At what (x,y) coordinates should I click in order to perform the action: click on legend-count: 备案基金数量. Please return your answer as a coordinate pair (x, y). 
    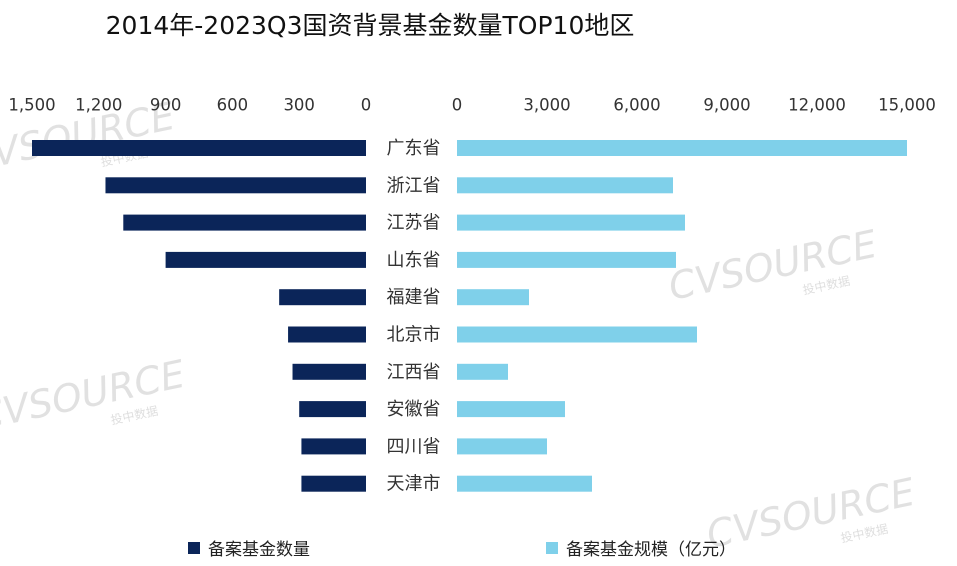
    Looking at the image, I should click on (249, 547).